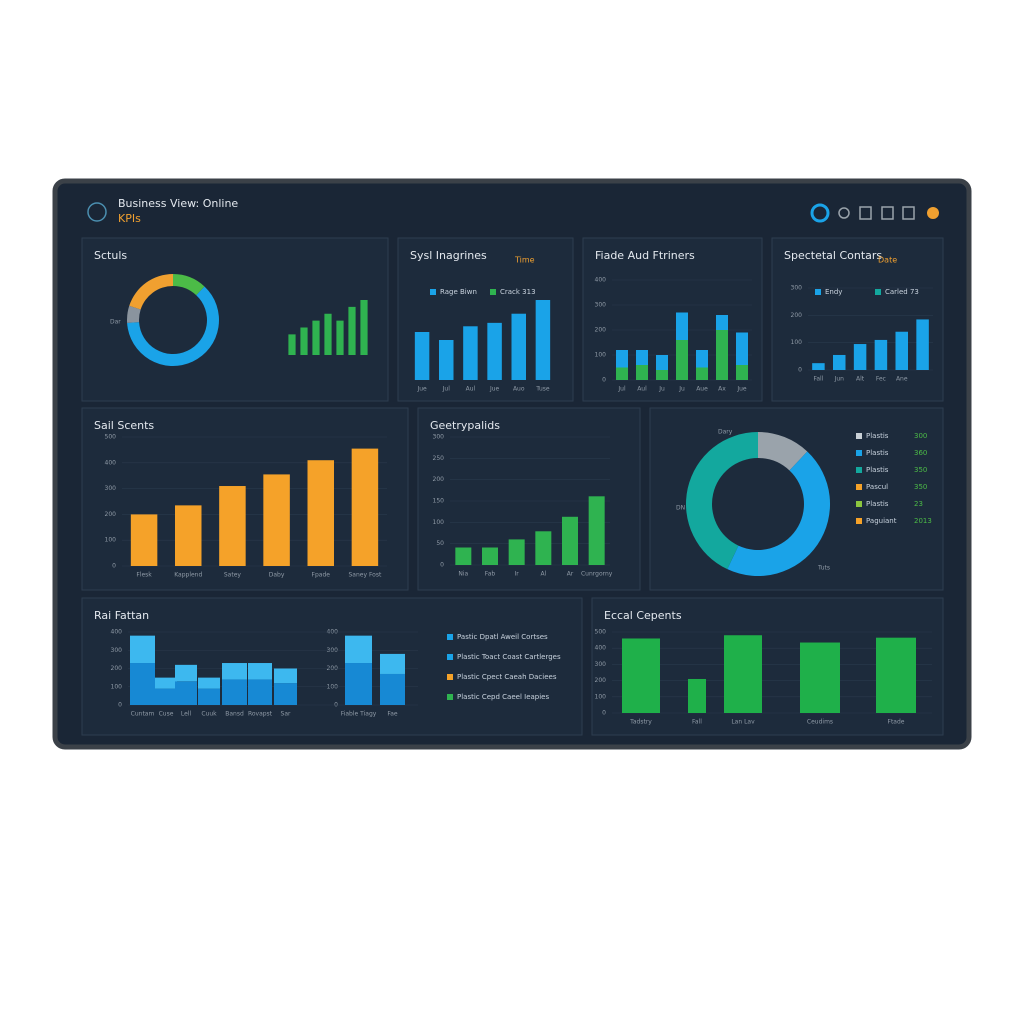 This screenshot has height=1024, width=1024. What do you see at coordinates (286, 714) in the screenshot?
I see `x-tick-label: Sar` at bounding box center [286, 714].